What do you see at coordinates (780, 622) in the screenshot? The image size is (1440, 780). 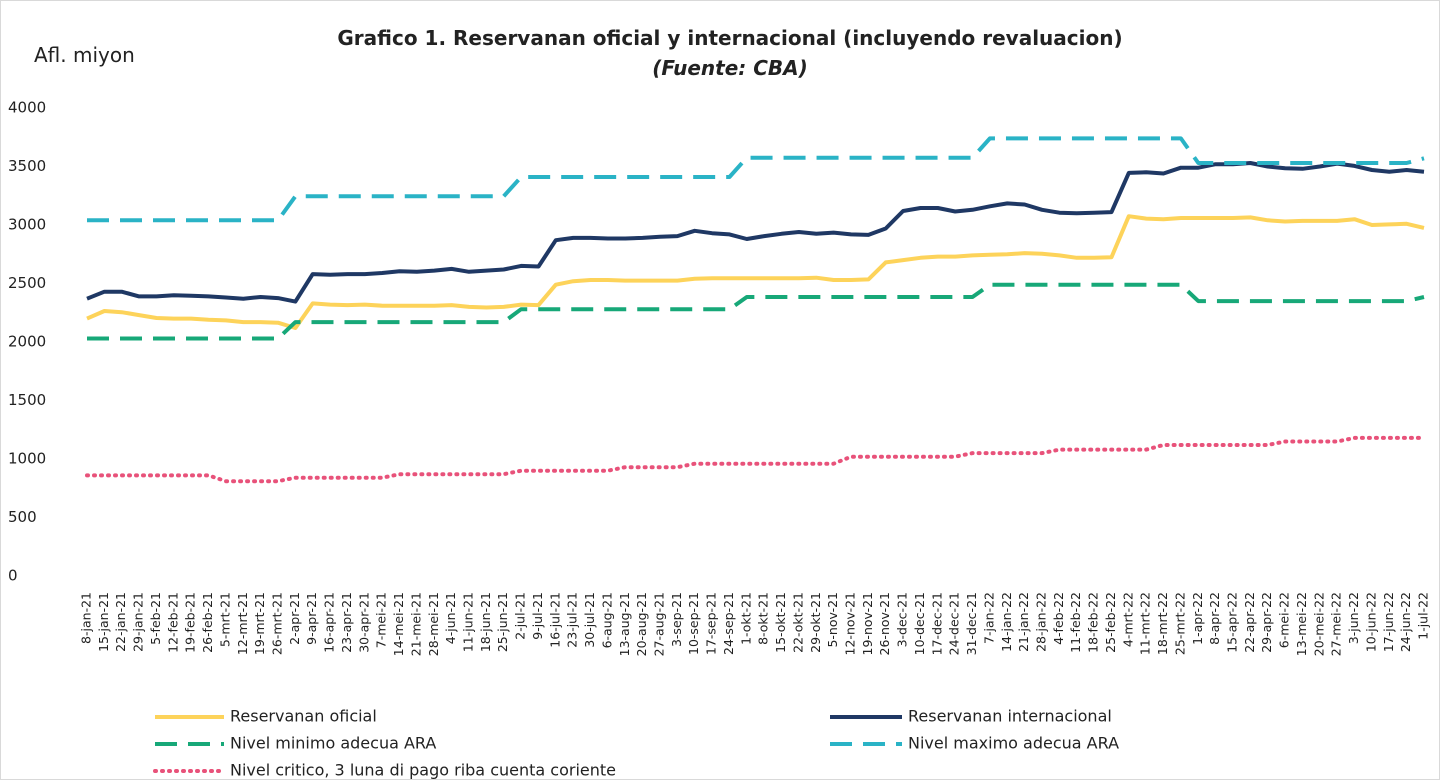 I see `x-tick-label: 15-okt-21` at bounding box center [780, 622].